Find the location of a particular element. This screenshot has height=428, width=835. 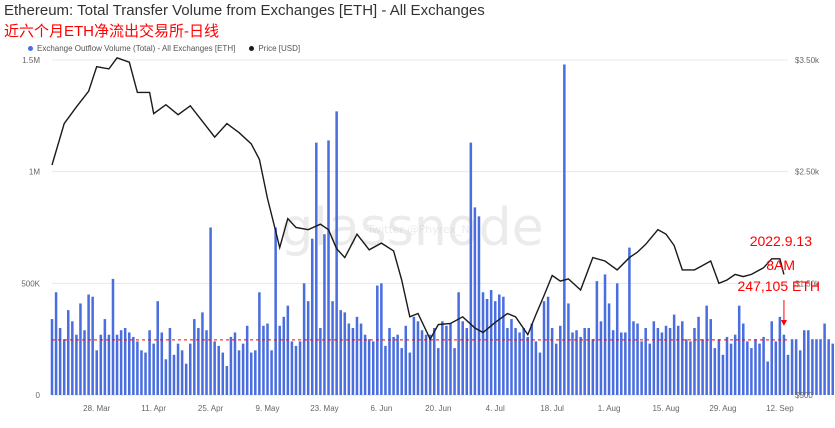

right-axis: $500 $1.50k $2.50k $3.50k is located at coordinates (807, 228).